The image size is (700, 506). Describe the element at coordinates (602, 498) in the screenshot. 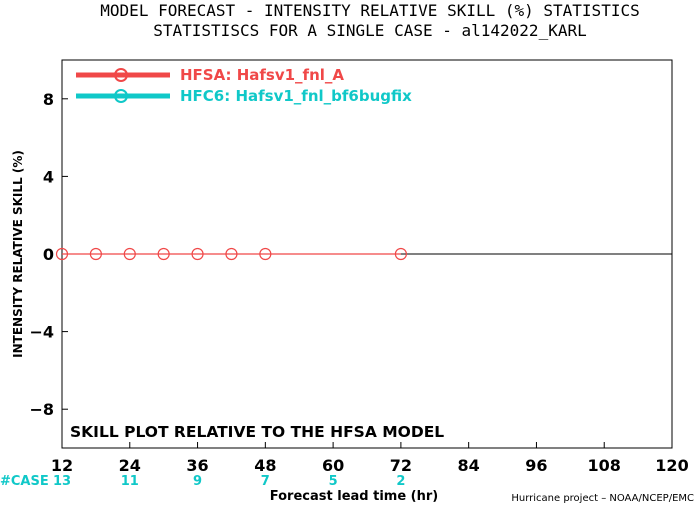

I see `credit-text: Hurricane project – NOAA/NCEP/EMC` at that location.